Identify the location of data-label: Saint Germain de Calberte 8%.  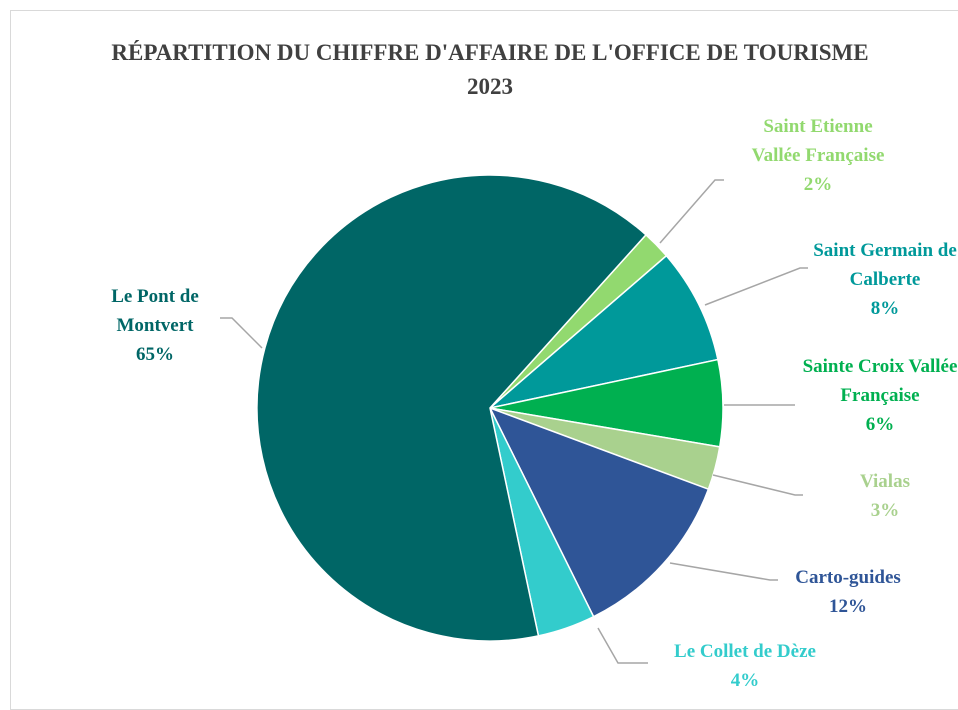
(871, 279).